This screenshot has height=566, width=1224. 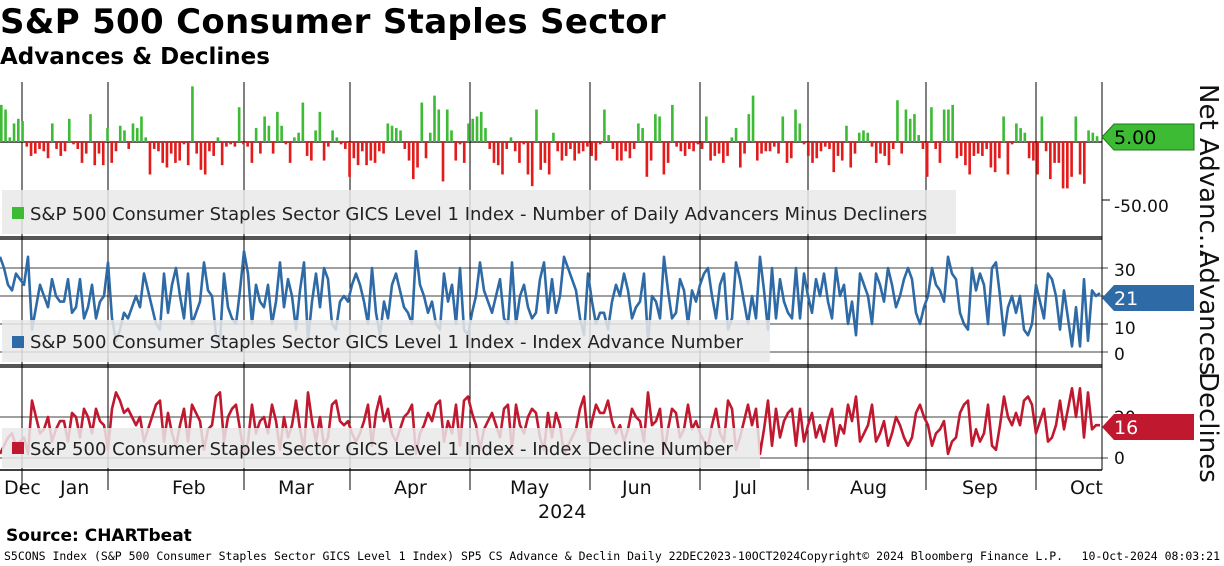 What do you see at coordinates (1208, 427) in the screenshot?
I see `dec-axis-title: Declines` at bounding box center [1208, 427].